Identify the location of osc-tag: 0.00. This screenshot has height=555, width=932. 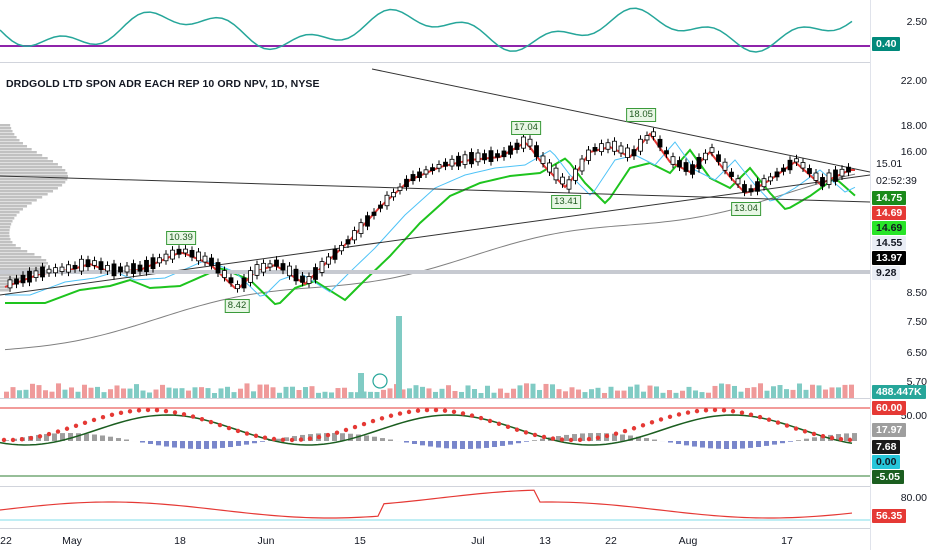
(886, 462).